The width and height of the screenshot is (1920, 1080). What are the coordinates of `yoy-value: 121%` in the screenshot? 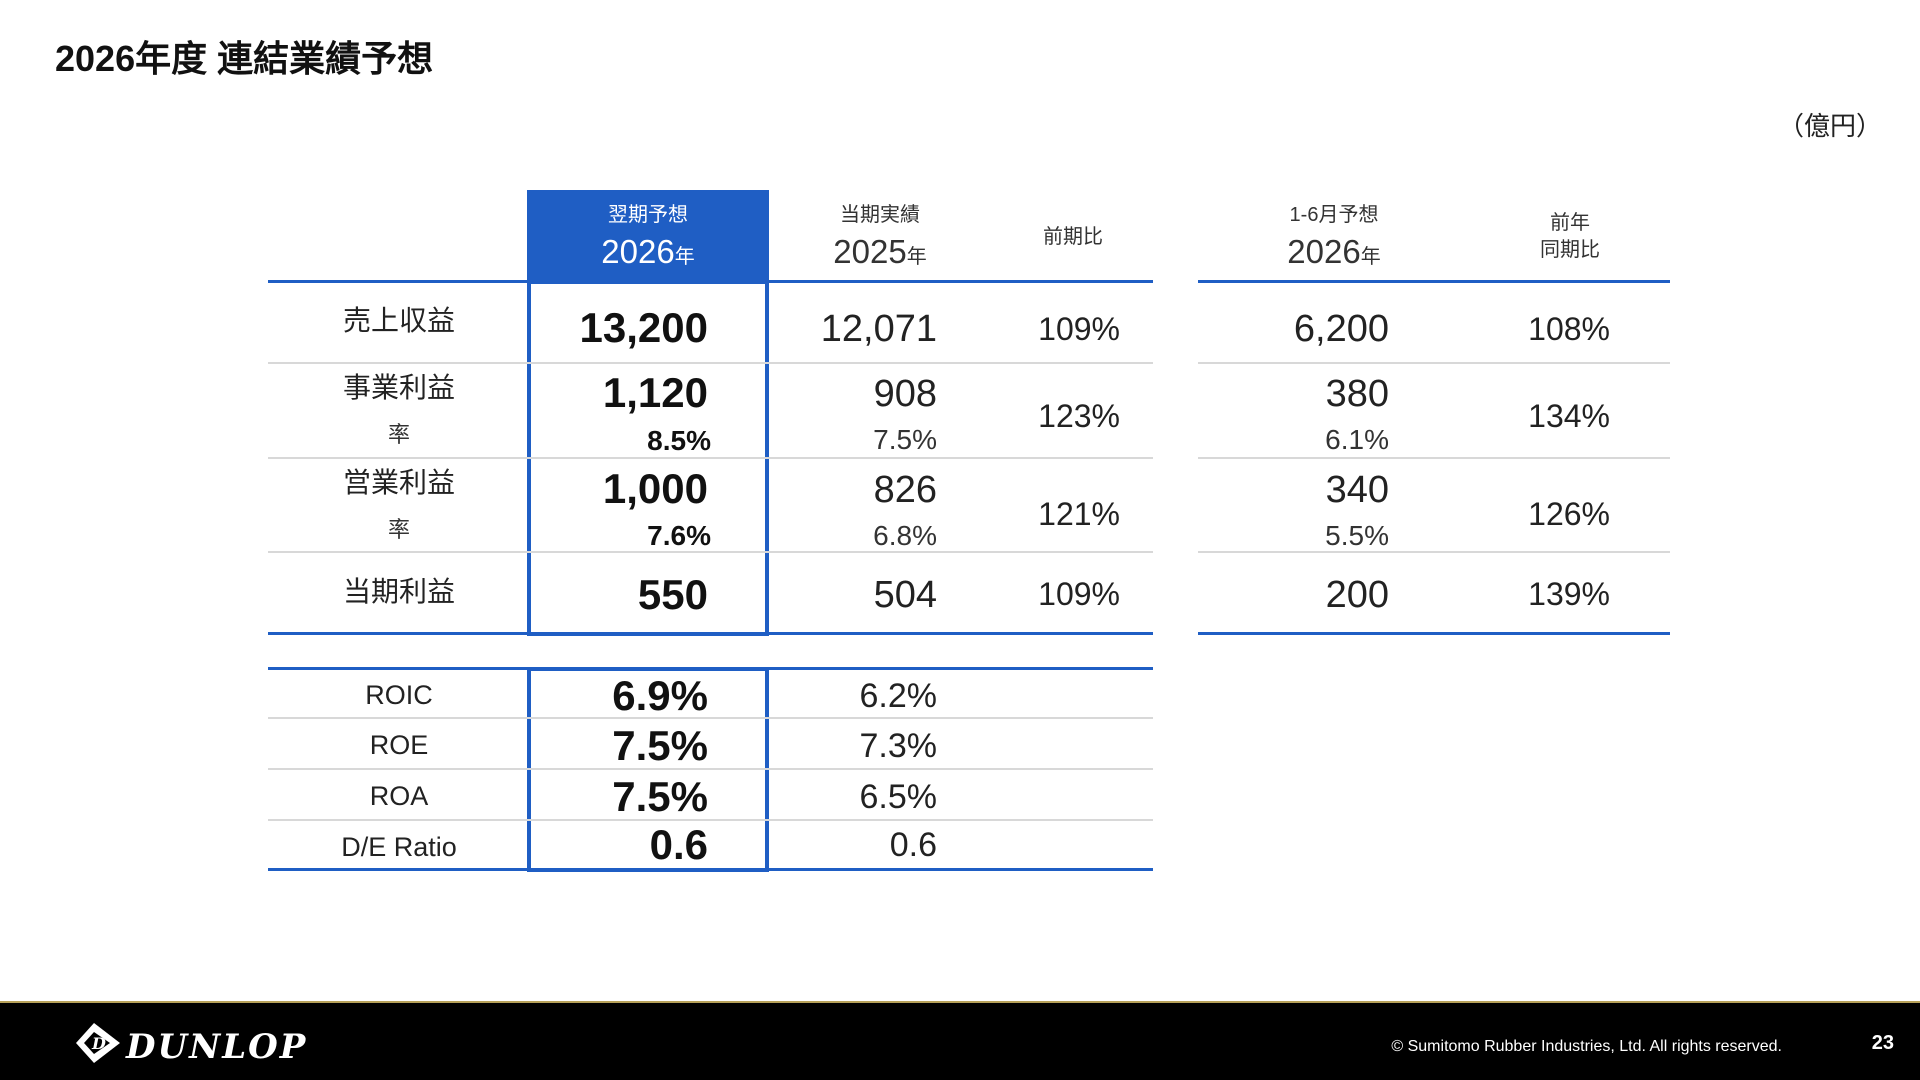 It's located at (1079, 514).